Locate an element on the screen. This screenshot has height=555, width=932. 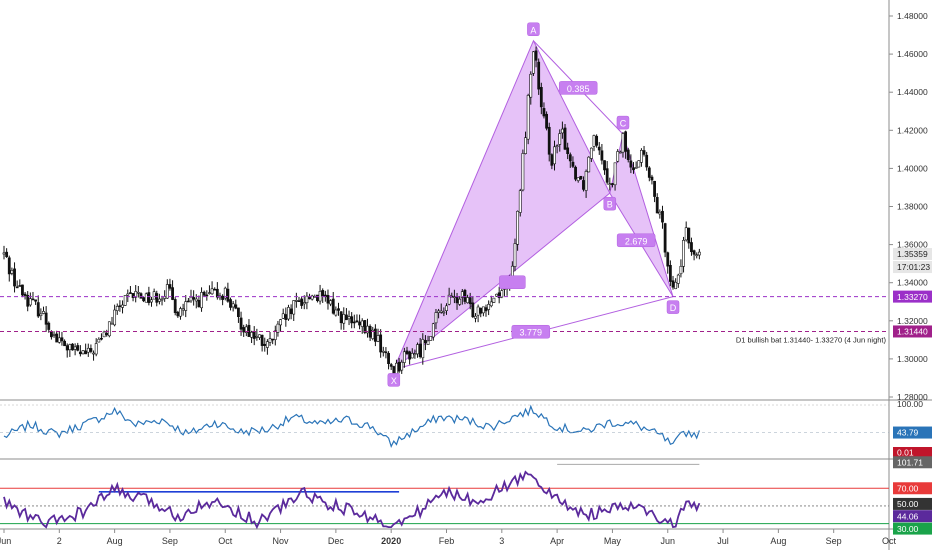
y-tick-label: 1.30000 is located at coordinates (912, 359).